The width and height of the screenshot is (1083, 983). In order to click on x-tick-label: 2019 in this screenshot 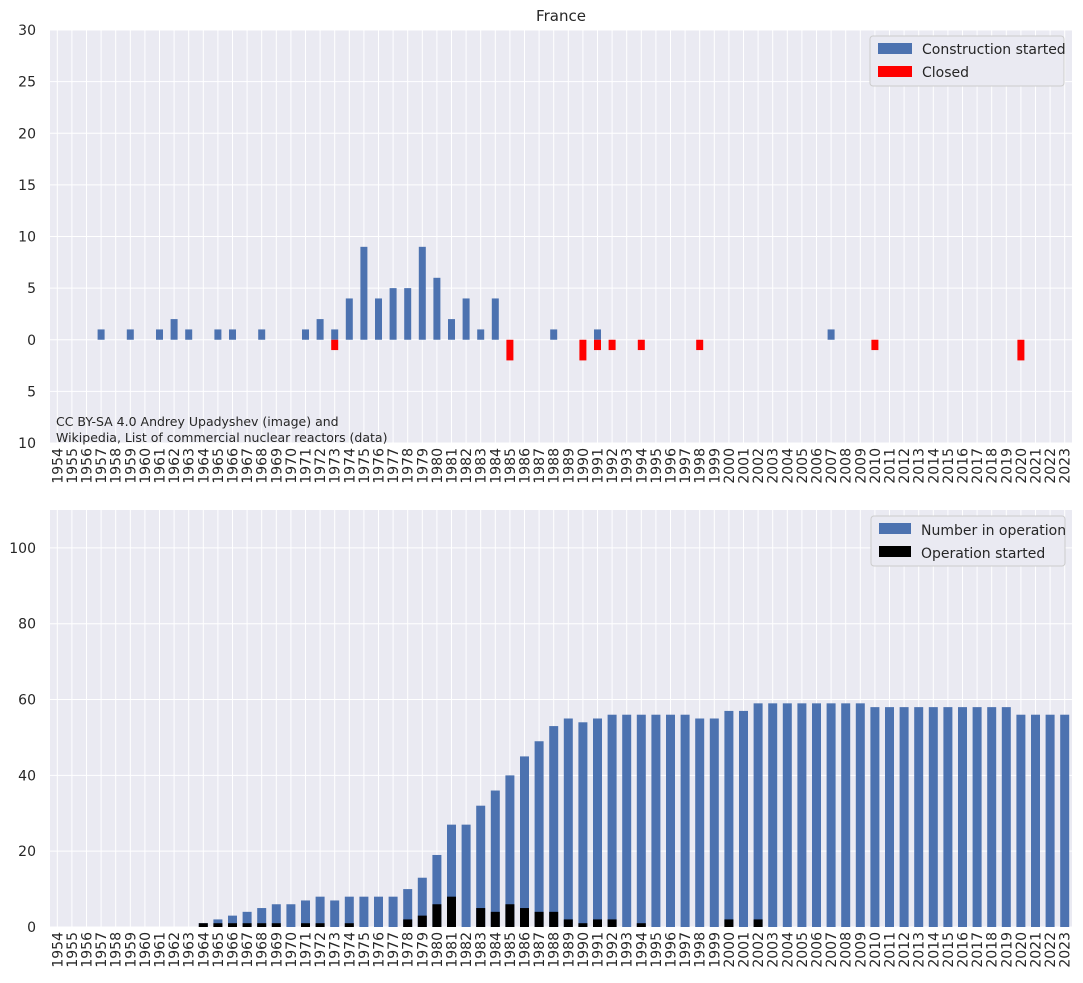, I will do `click(1007, 950)`.